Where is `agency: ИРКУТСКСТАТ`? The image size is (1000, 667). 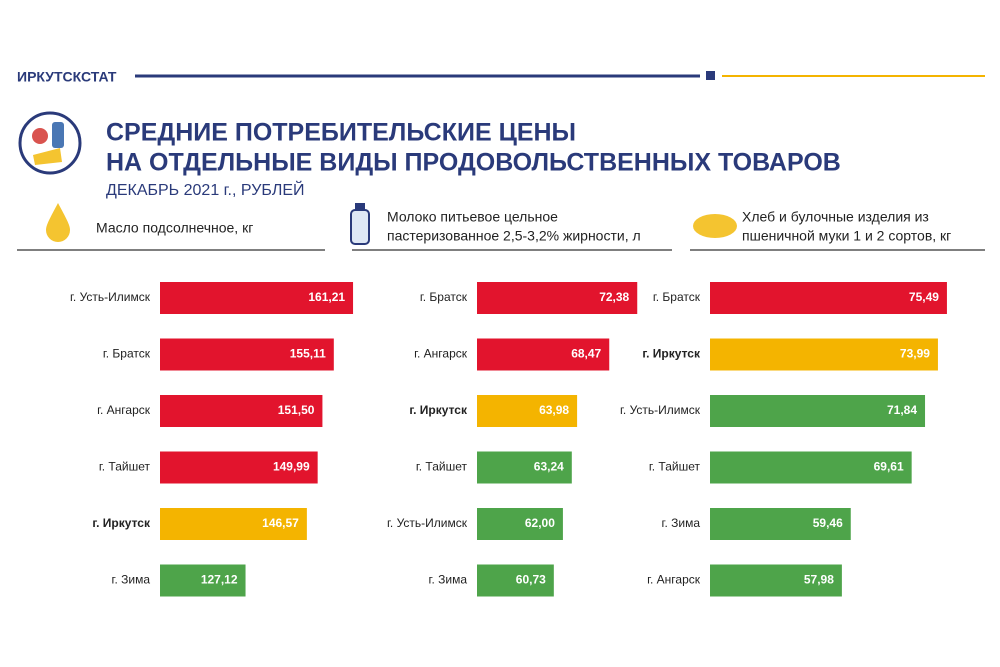
agency: ИРКУТСКСТАТ is located at coordinates (67, 77).